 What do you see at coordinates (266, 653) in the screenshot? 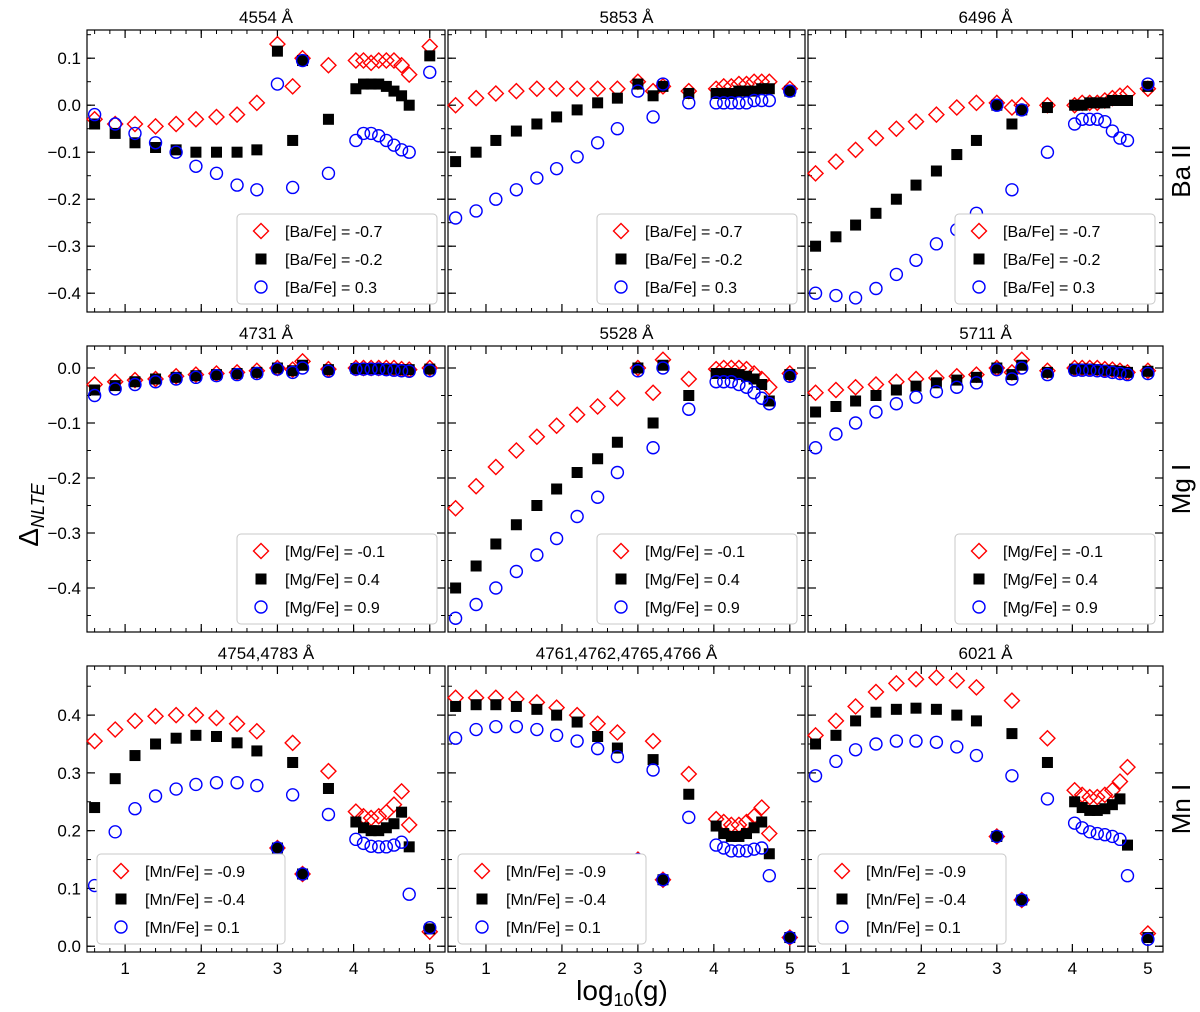
I see `panel-title: 4754,4783 Å` at bounding box center [266, 653].